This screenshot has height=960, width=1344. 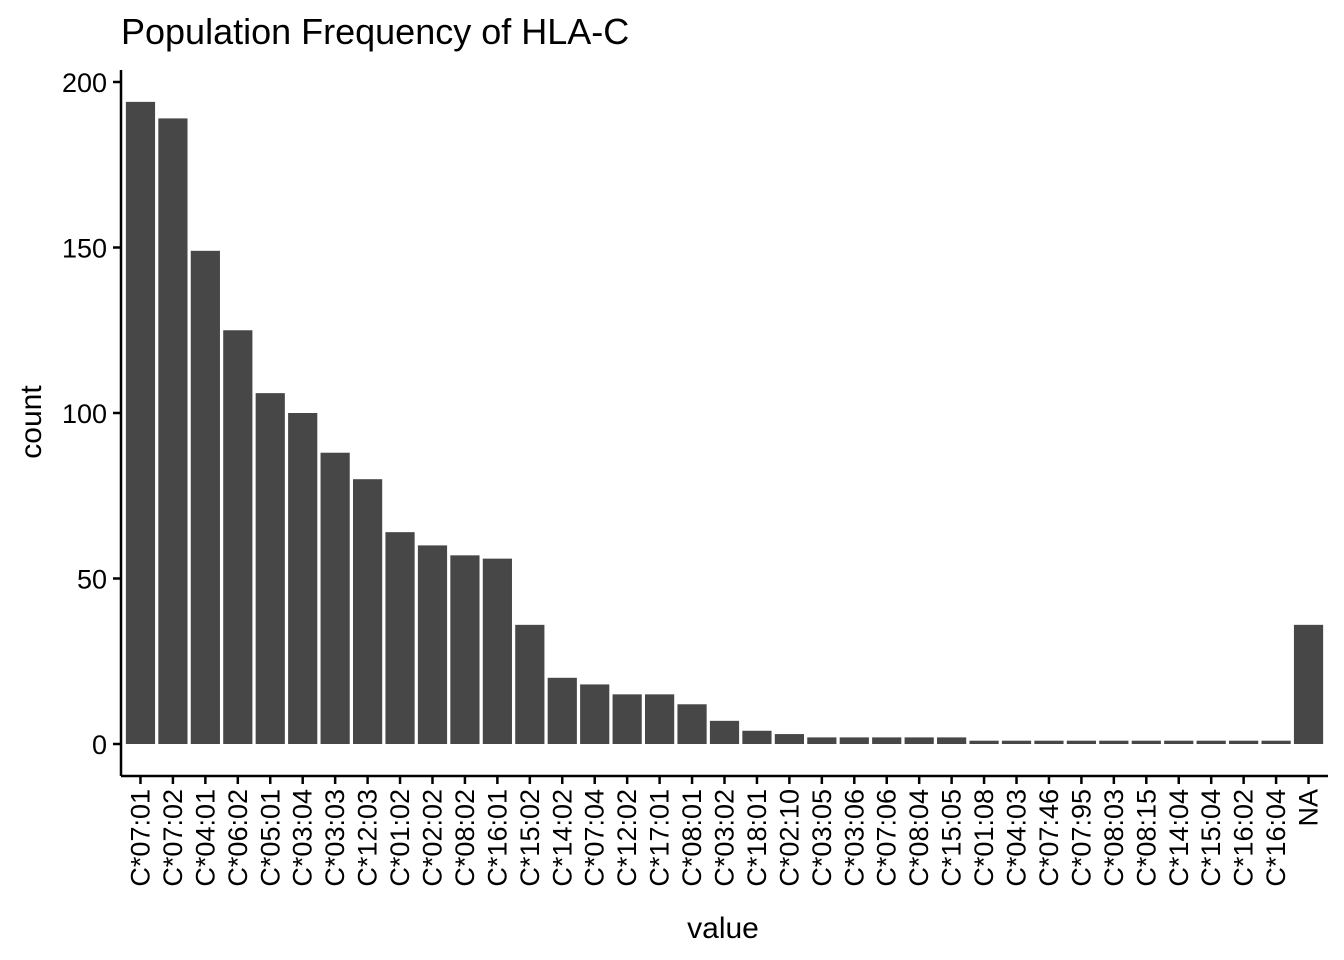 What do you see at coordinates (530, 838) in the screenshot?
I see `x-tick-label: C*15:02` at bounding box center [530, 838].